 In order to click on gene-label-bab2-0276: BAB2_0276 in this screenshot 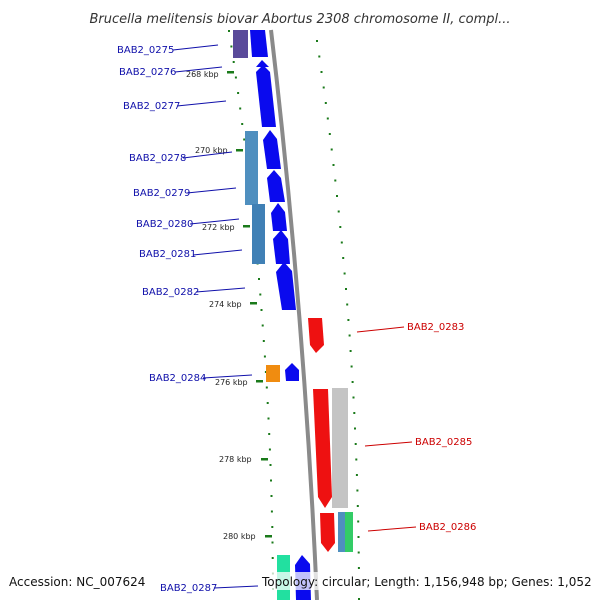, I will do `click(147, 72)`.